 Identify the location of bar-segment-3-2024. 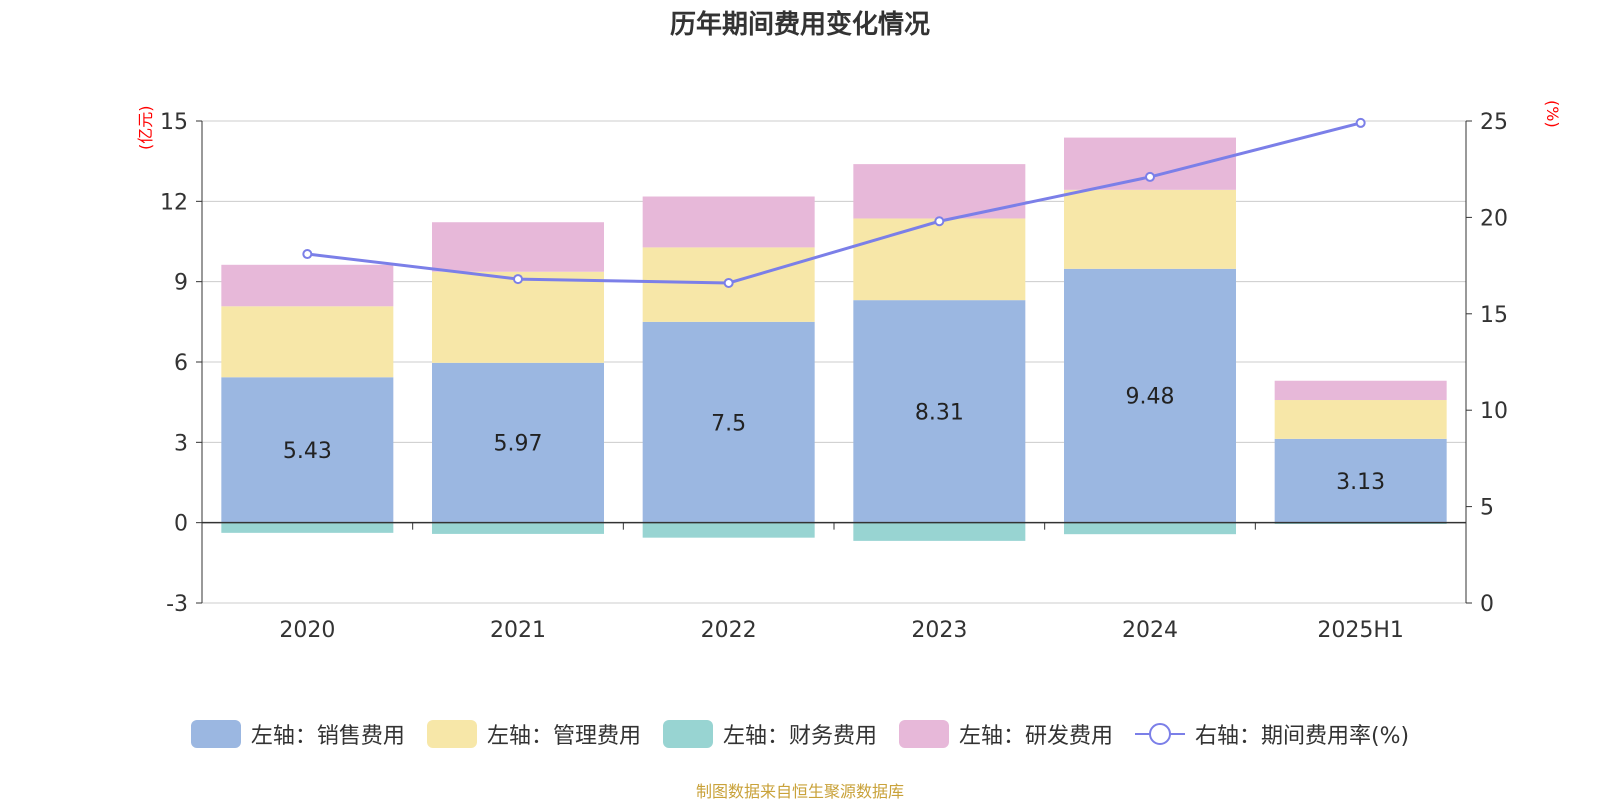
(1150, 163).